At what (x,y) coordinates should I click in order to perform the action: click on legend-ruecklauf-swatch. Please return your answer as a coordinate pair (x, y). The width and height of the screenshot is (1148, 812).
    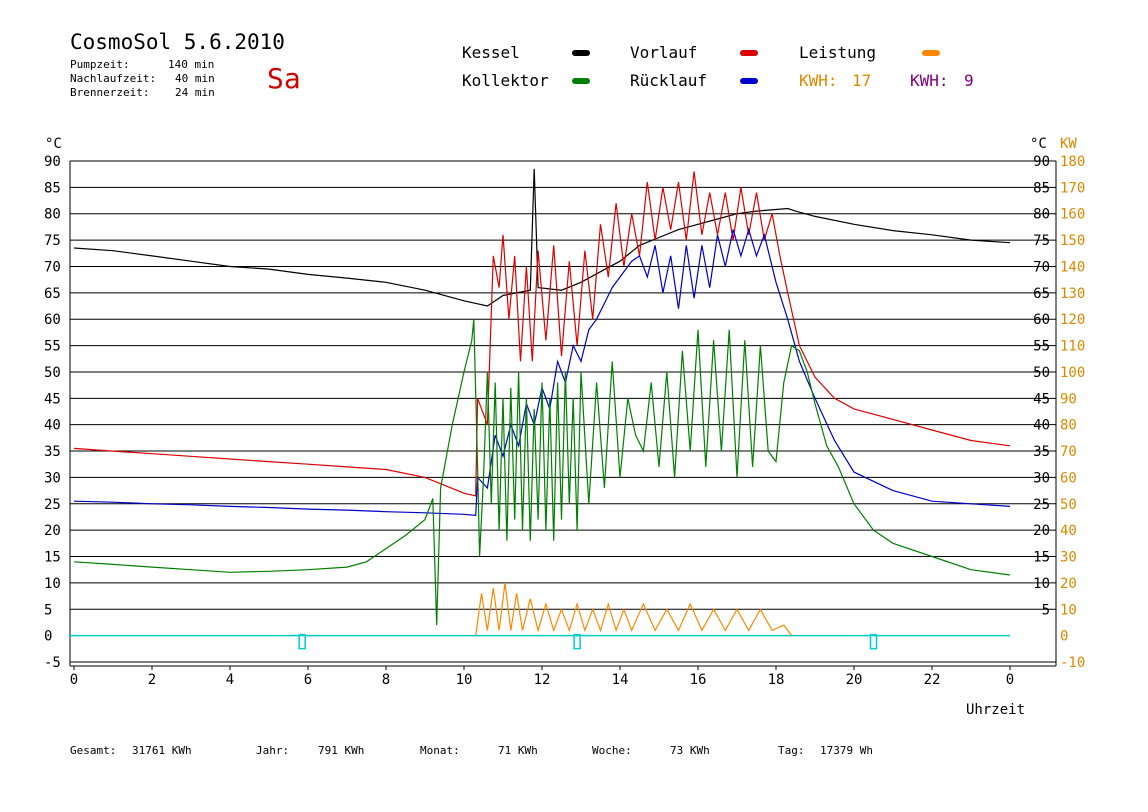
    Looking at the image, I should click on (749, 81).